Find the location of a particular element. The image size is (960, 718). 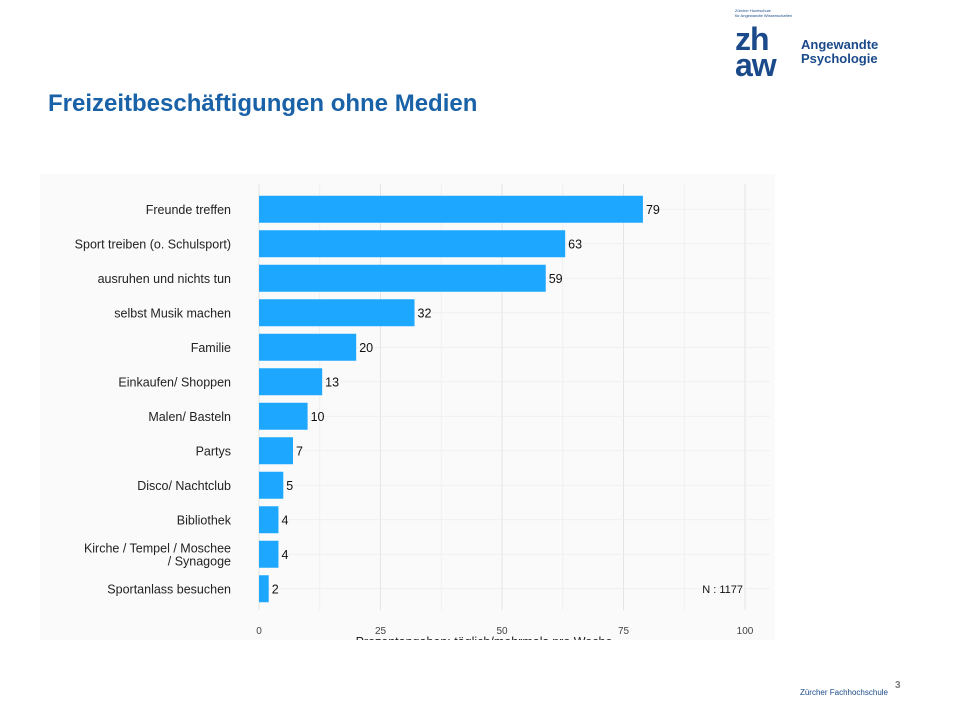

data-label: 59 is located at coordinates (556, 279).